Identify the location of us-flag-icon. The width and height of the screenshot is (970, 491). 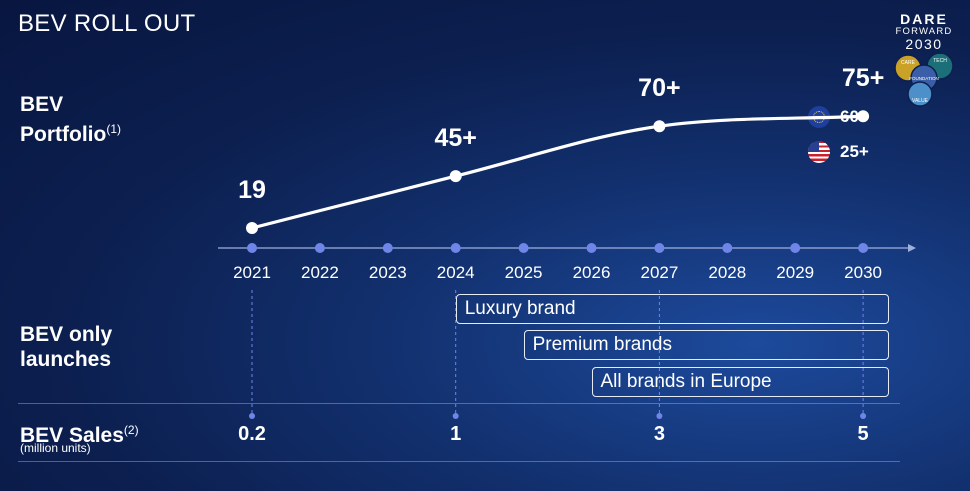
(819, 152).